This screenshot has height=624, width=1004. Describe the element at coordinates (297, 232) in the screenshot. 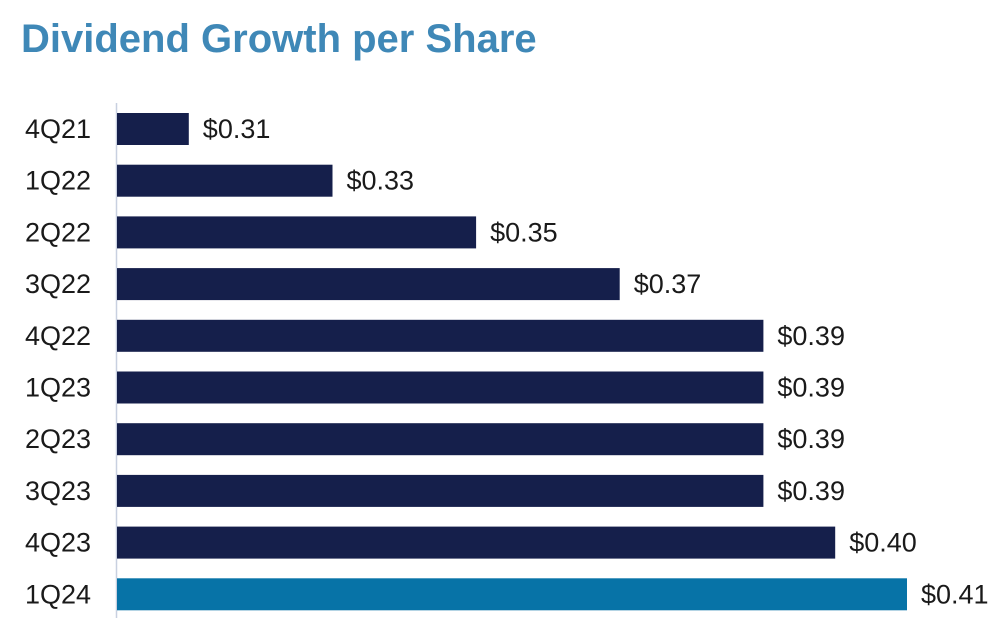

I see `bar-2q22` at that location.